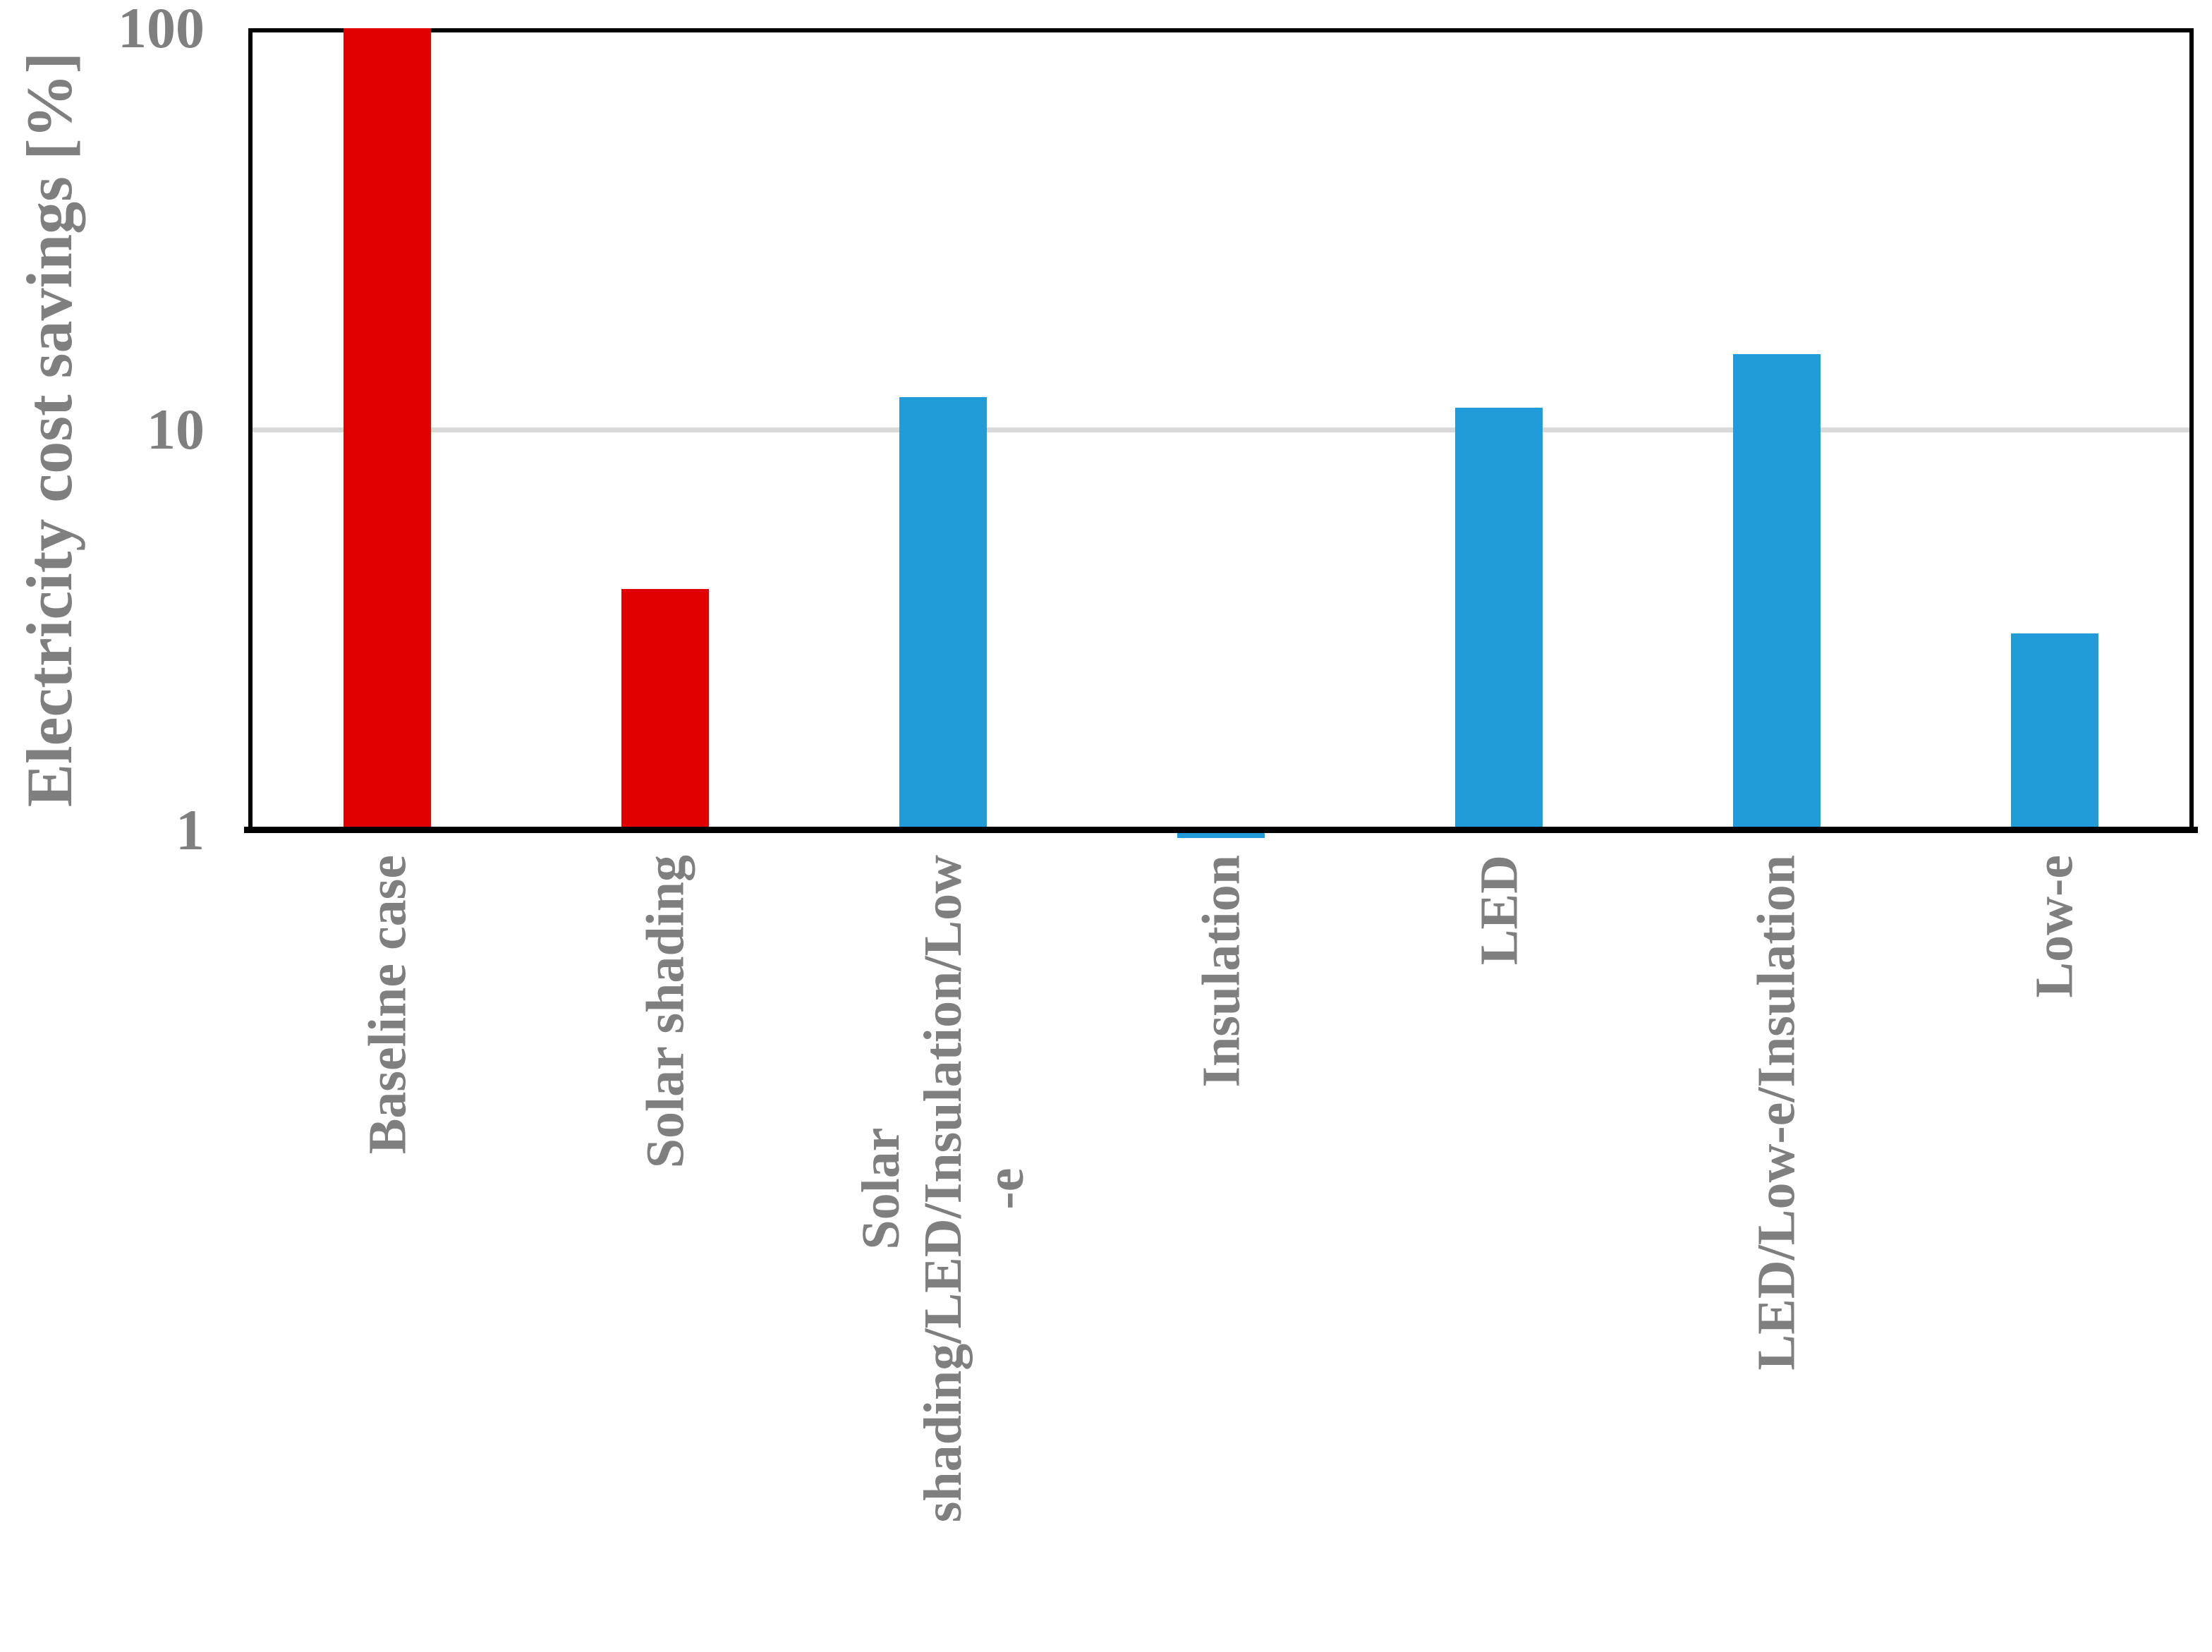  What do you see at coordinates (1221, 830) in the screenshot?
I see `x-axis-line` at bounding box center [1221, 830].